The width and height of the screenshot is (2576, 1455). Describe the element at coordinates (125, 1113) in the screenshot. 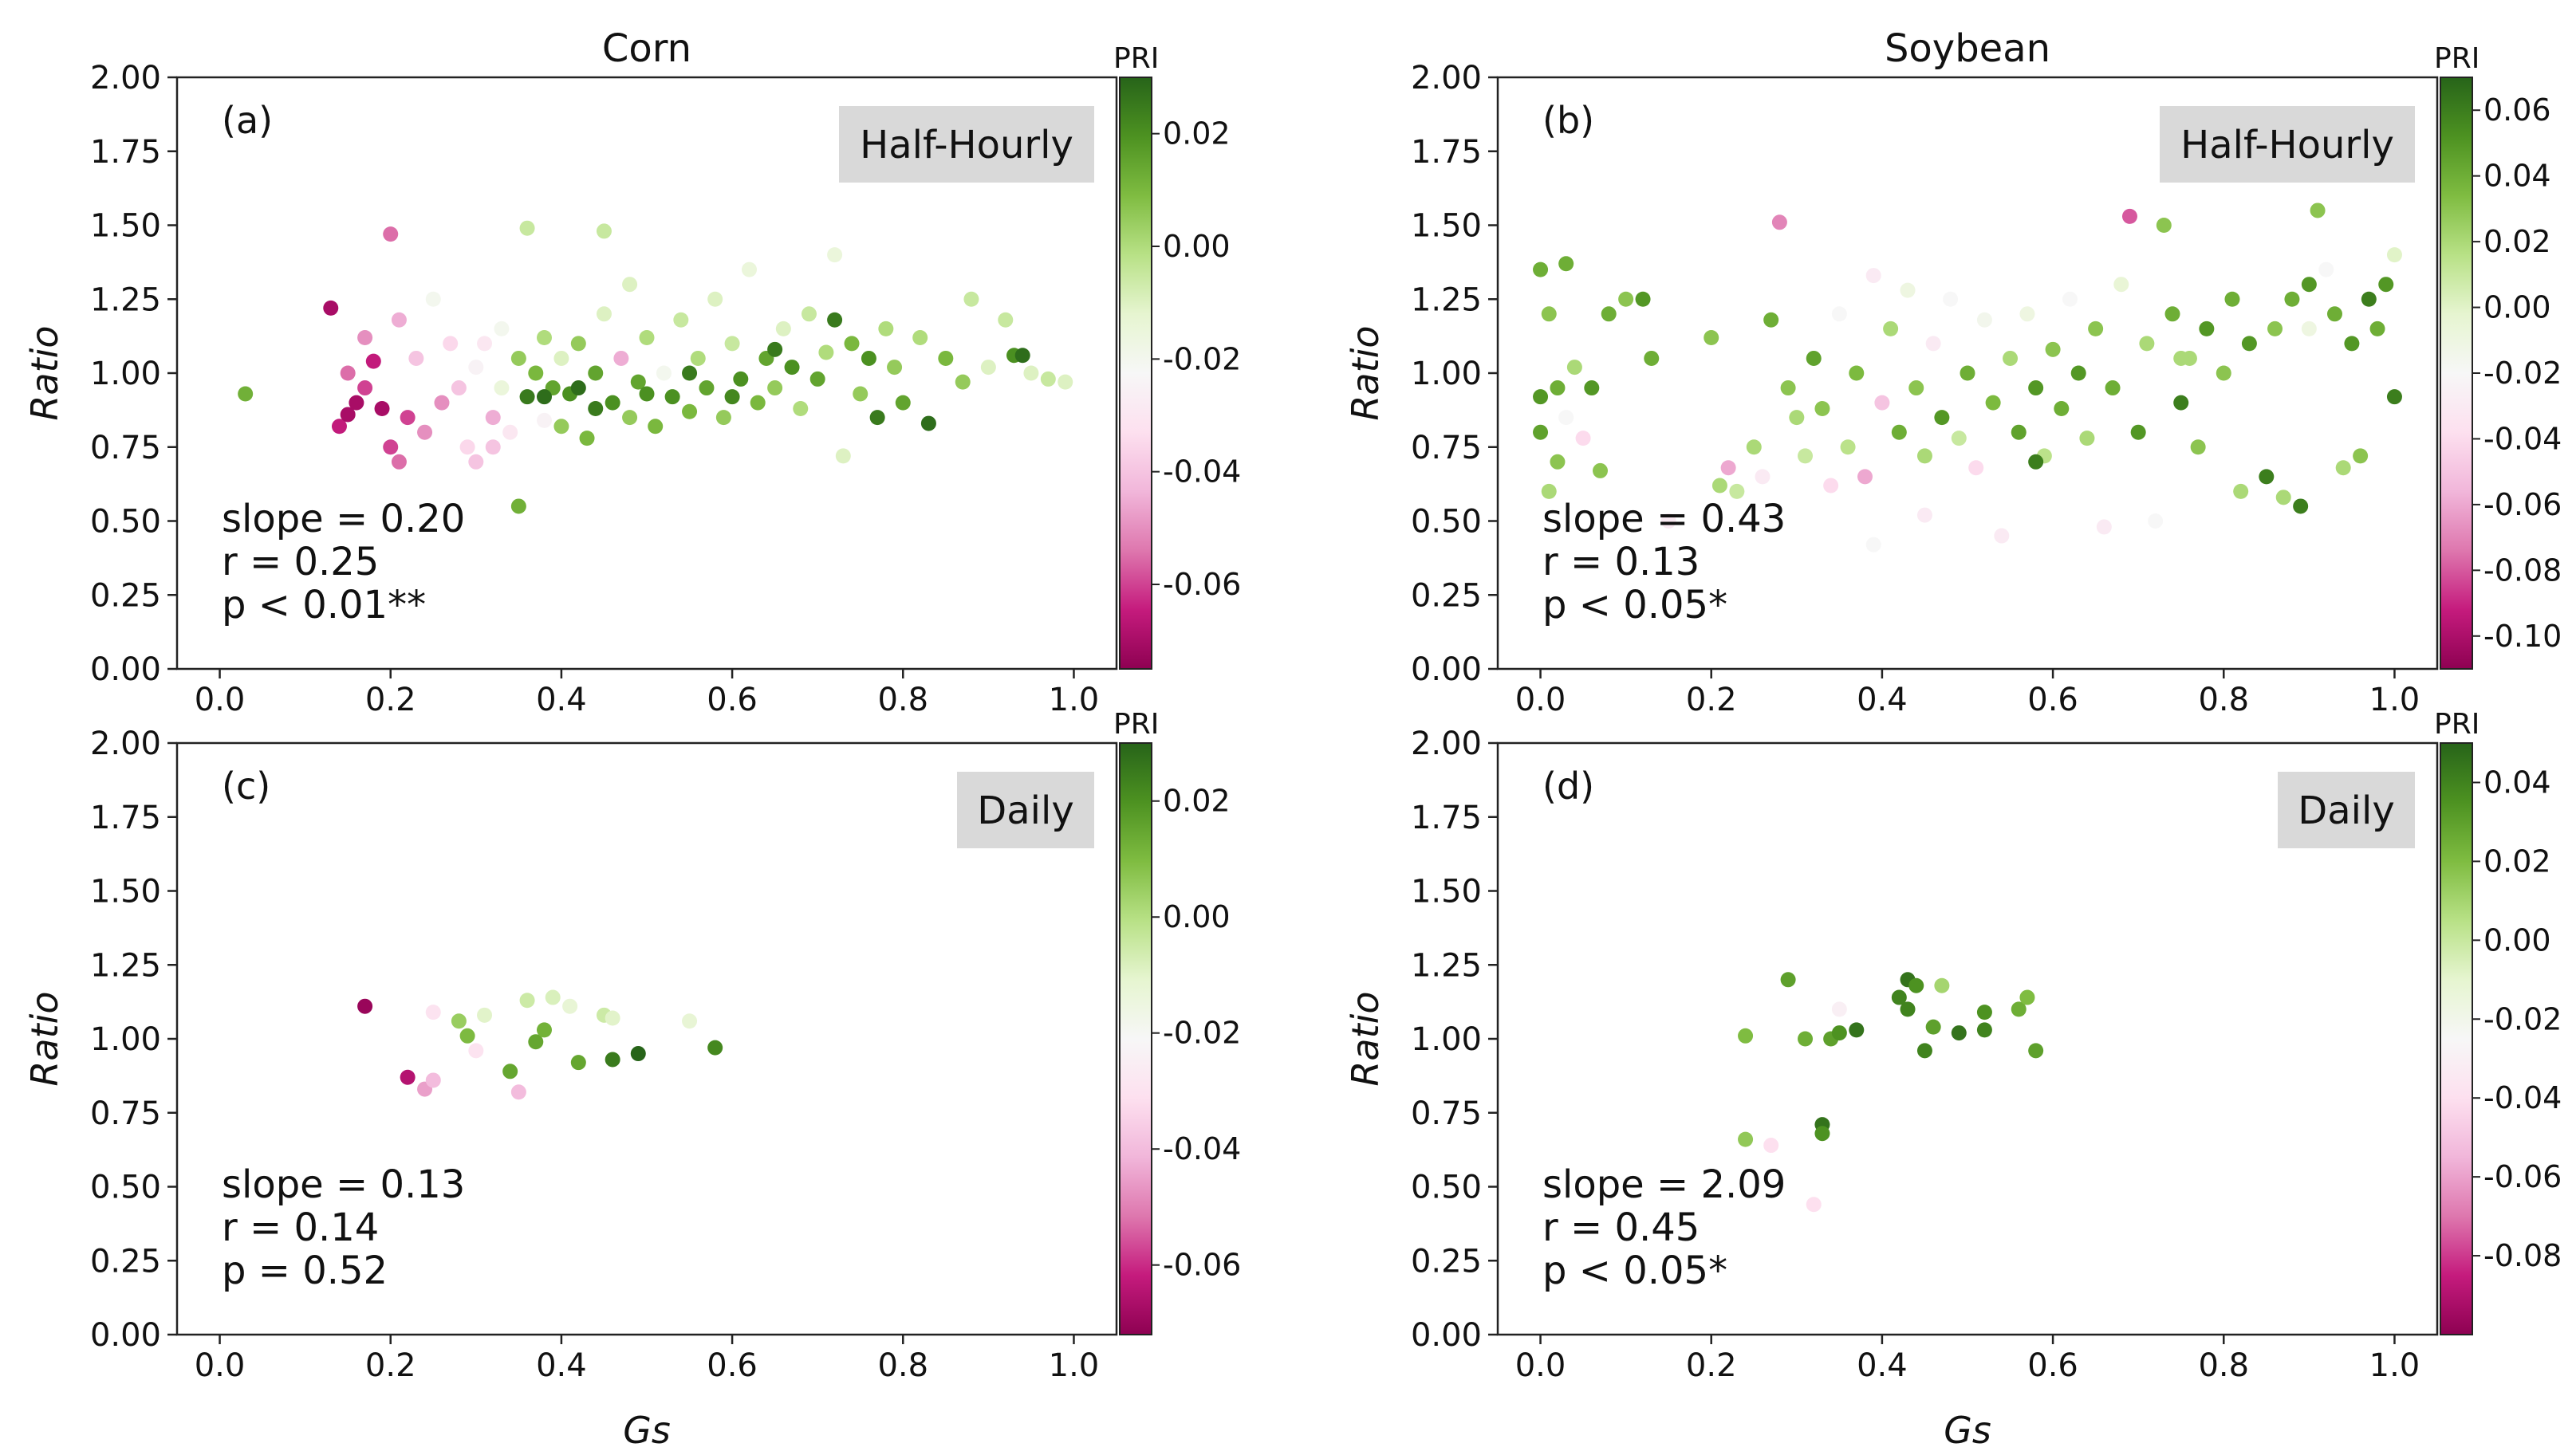

I see `y-tick-label: 0.75` at that location.